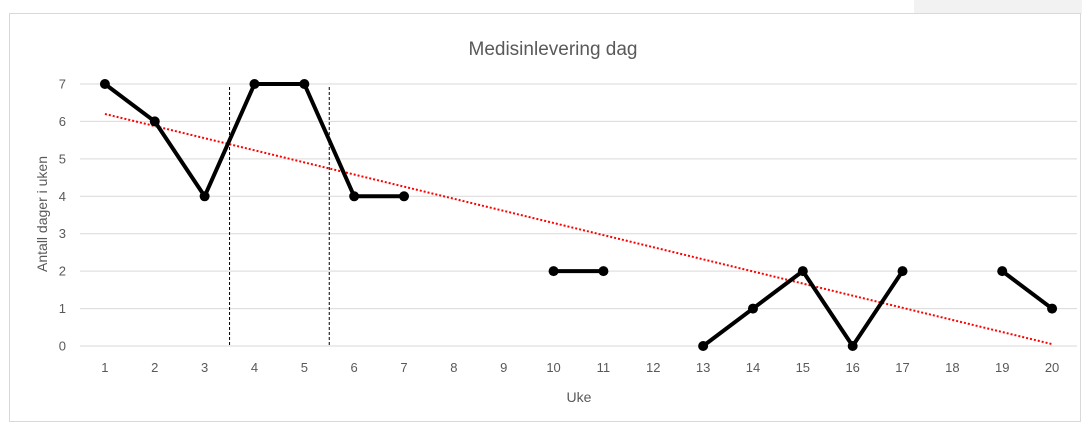 The image size is (1082, 424). Describe the element at coordinates (62, 84) in the screenshot. I see `y-tick-label: 7` at that location.